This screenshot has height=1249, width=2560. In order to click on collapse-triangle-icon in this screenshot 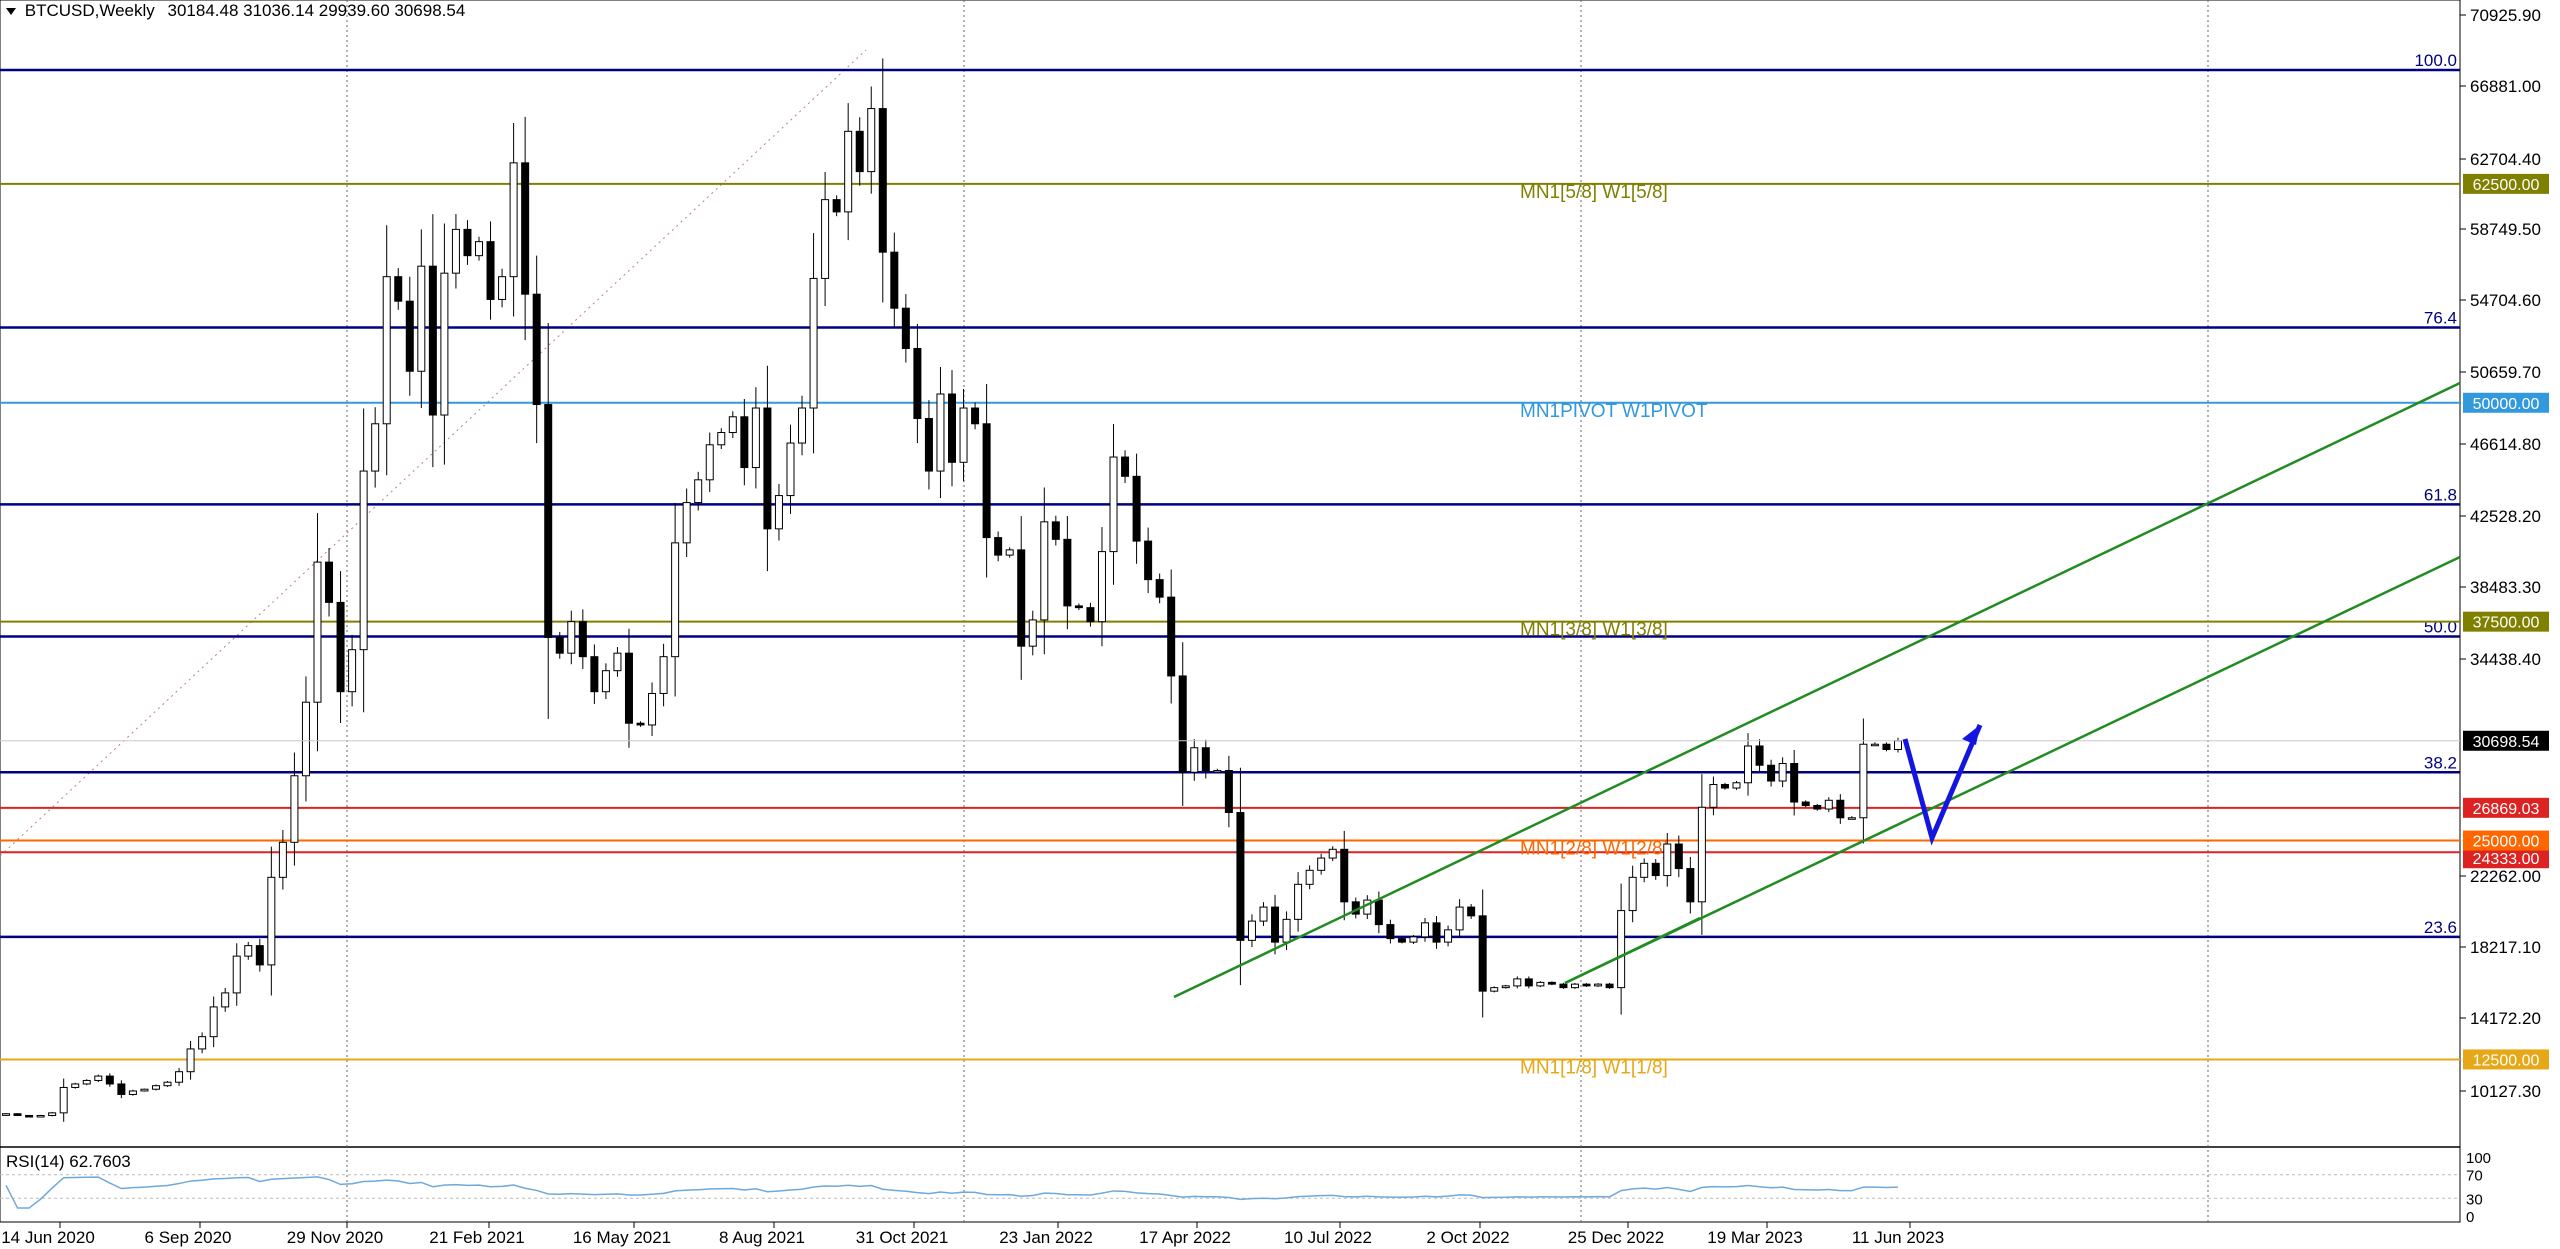, I will do `click(11, 12)`.